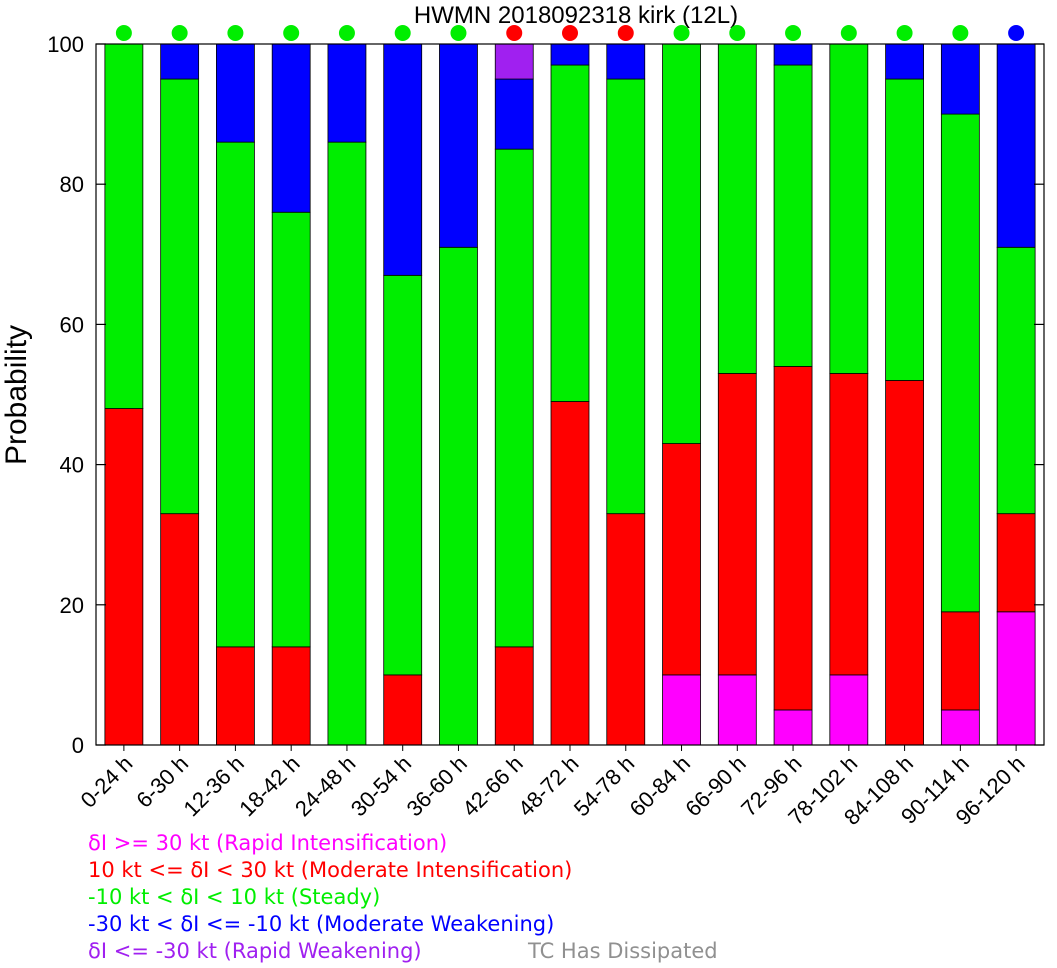 This screenshot has height=968, width=1057. Describe the element at coordinates (72, 605) in the screenshot. I see `y-tick-label: 20` at that location.